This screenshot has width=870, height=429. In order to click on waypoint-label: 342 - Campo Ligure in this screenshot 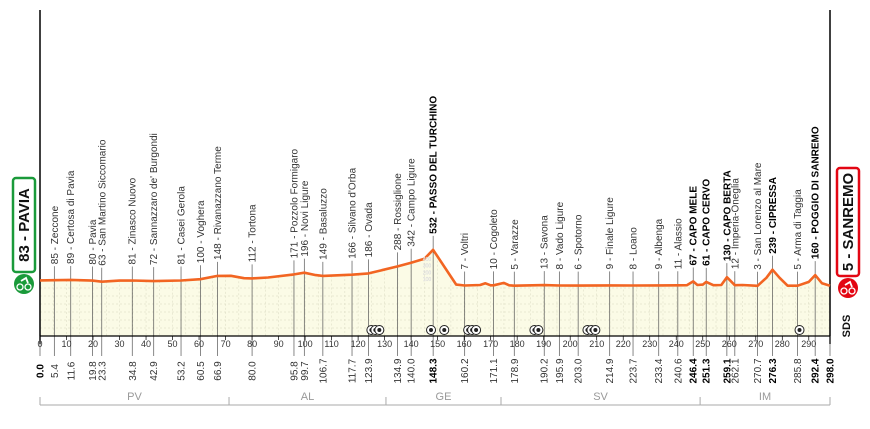, I will do `click(412, 202)`.